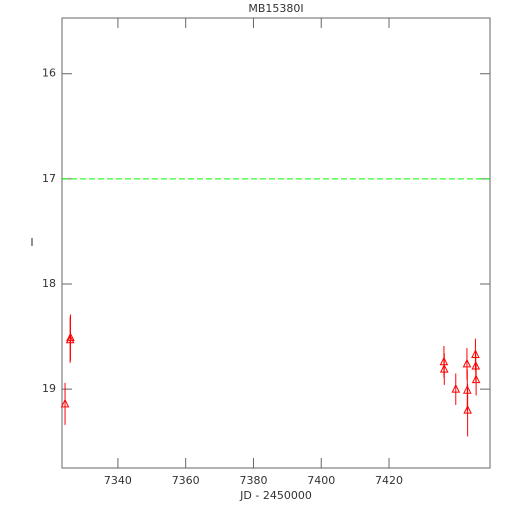 The image size is (510, 514). I want to click on x-tick-label: 7380, so click(253, 480).